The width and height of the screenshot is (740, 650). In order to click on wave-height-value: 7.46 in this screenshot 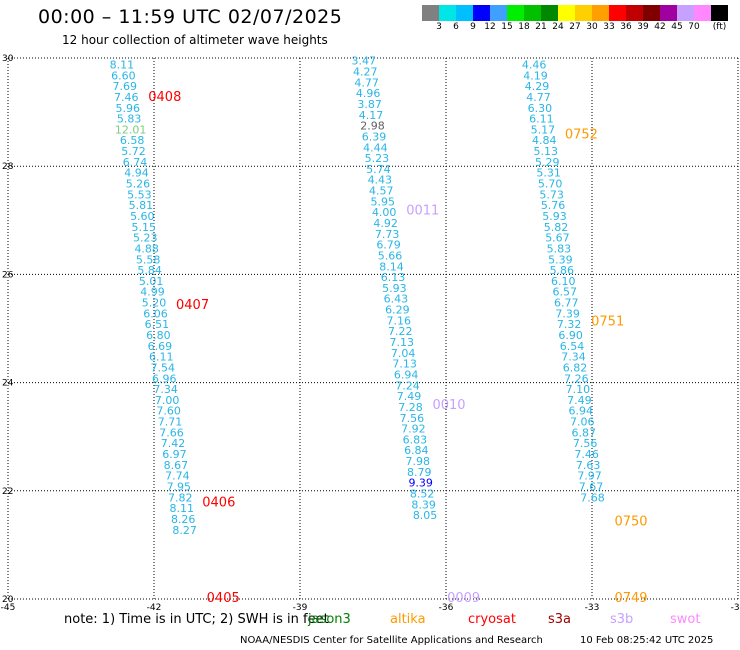, I will do `click(126, 97)`.